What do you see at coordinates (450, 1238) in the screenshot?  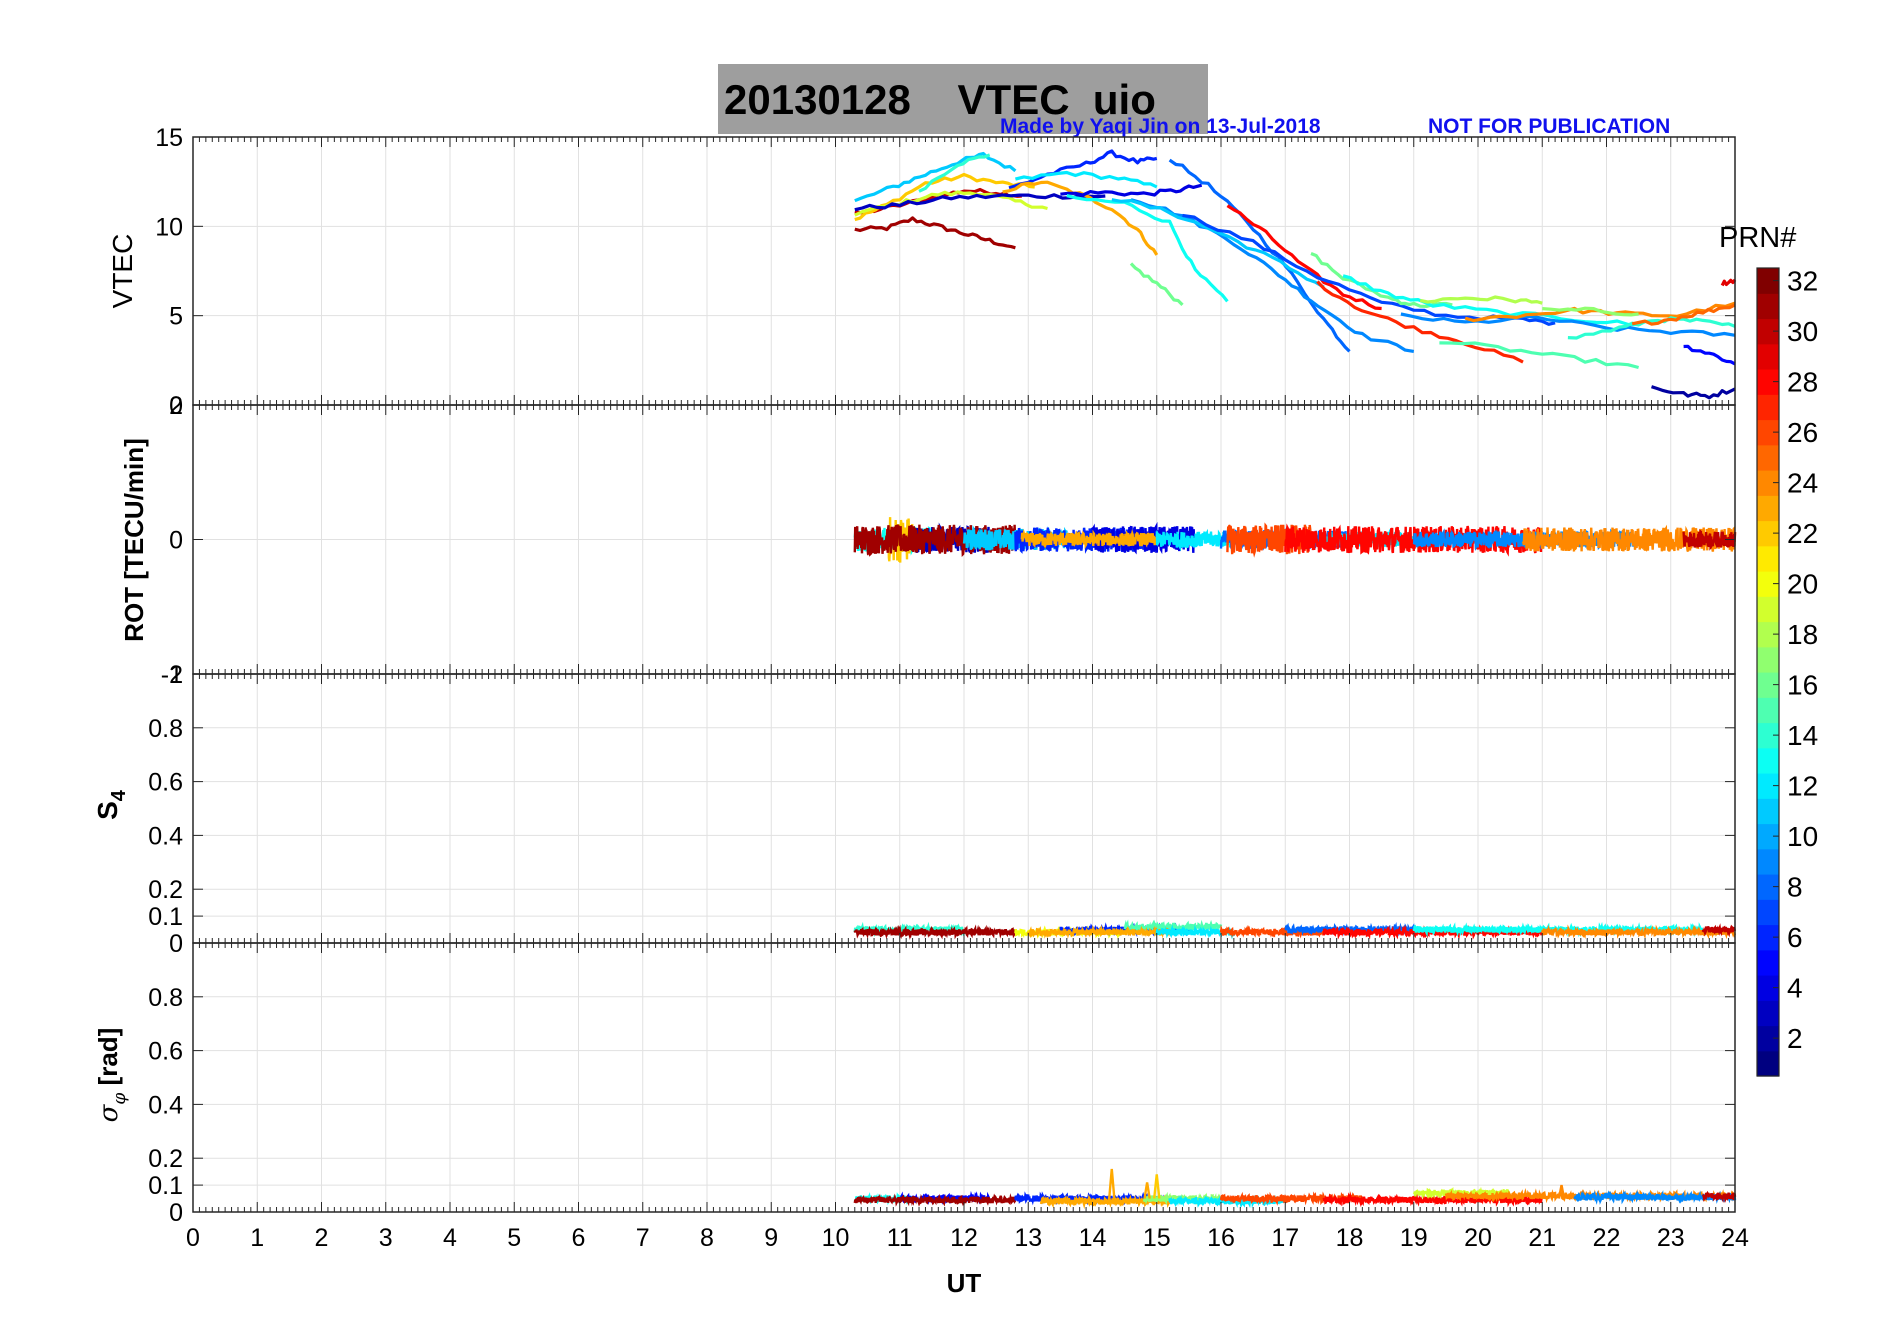 I see `x-tick-label: 4` at bounding box center [450, 1238].